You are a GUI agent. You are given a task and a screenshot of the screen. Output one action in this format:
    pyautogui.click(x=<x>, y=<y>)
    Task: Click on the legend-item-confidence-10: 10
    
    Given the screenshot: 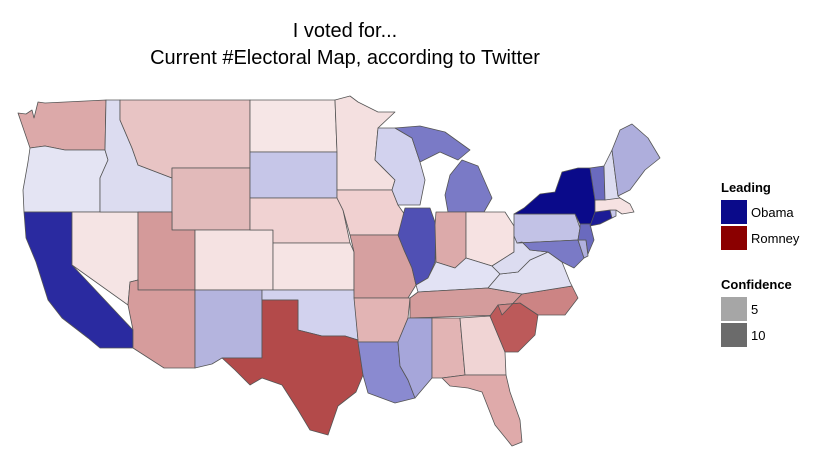 What is the action you would take?
    pyautogui.click(x=771, y=335)
    